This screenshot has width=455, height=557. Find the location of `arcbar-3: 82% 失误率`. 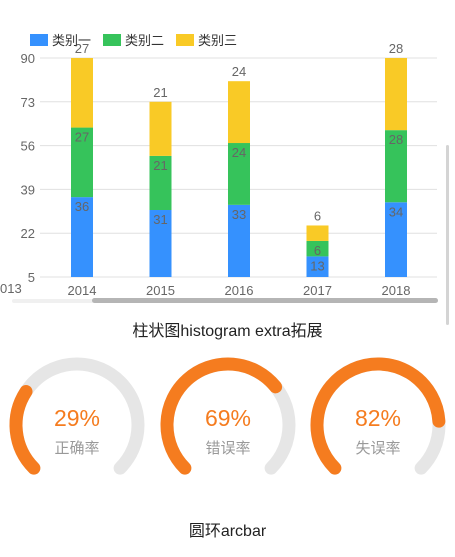

arcbar-3: 82% 失误率 is located at coordinates (378, 425).